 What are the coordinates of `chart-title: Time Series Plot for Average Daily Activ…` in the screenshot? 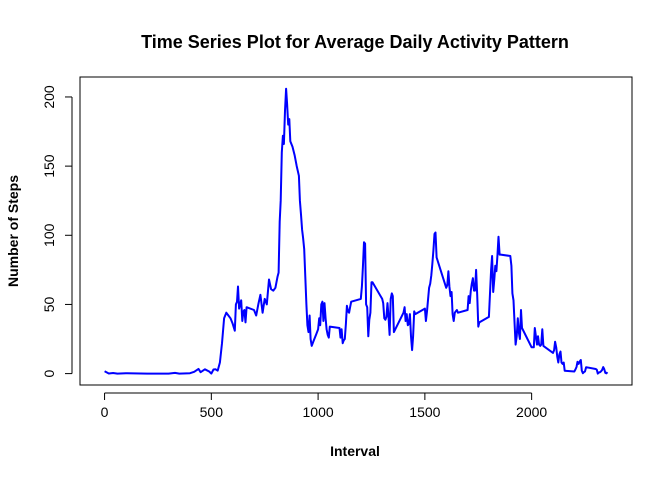 It's located at (355, 42).